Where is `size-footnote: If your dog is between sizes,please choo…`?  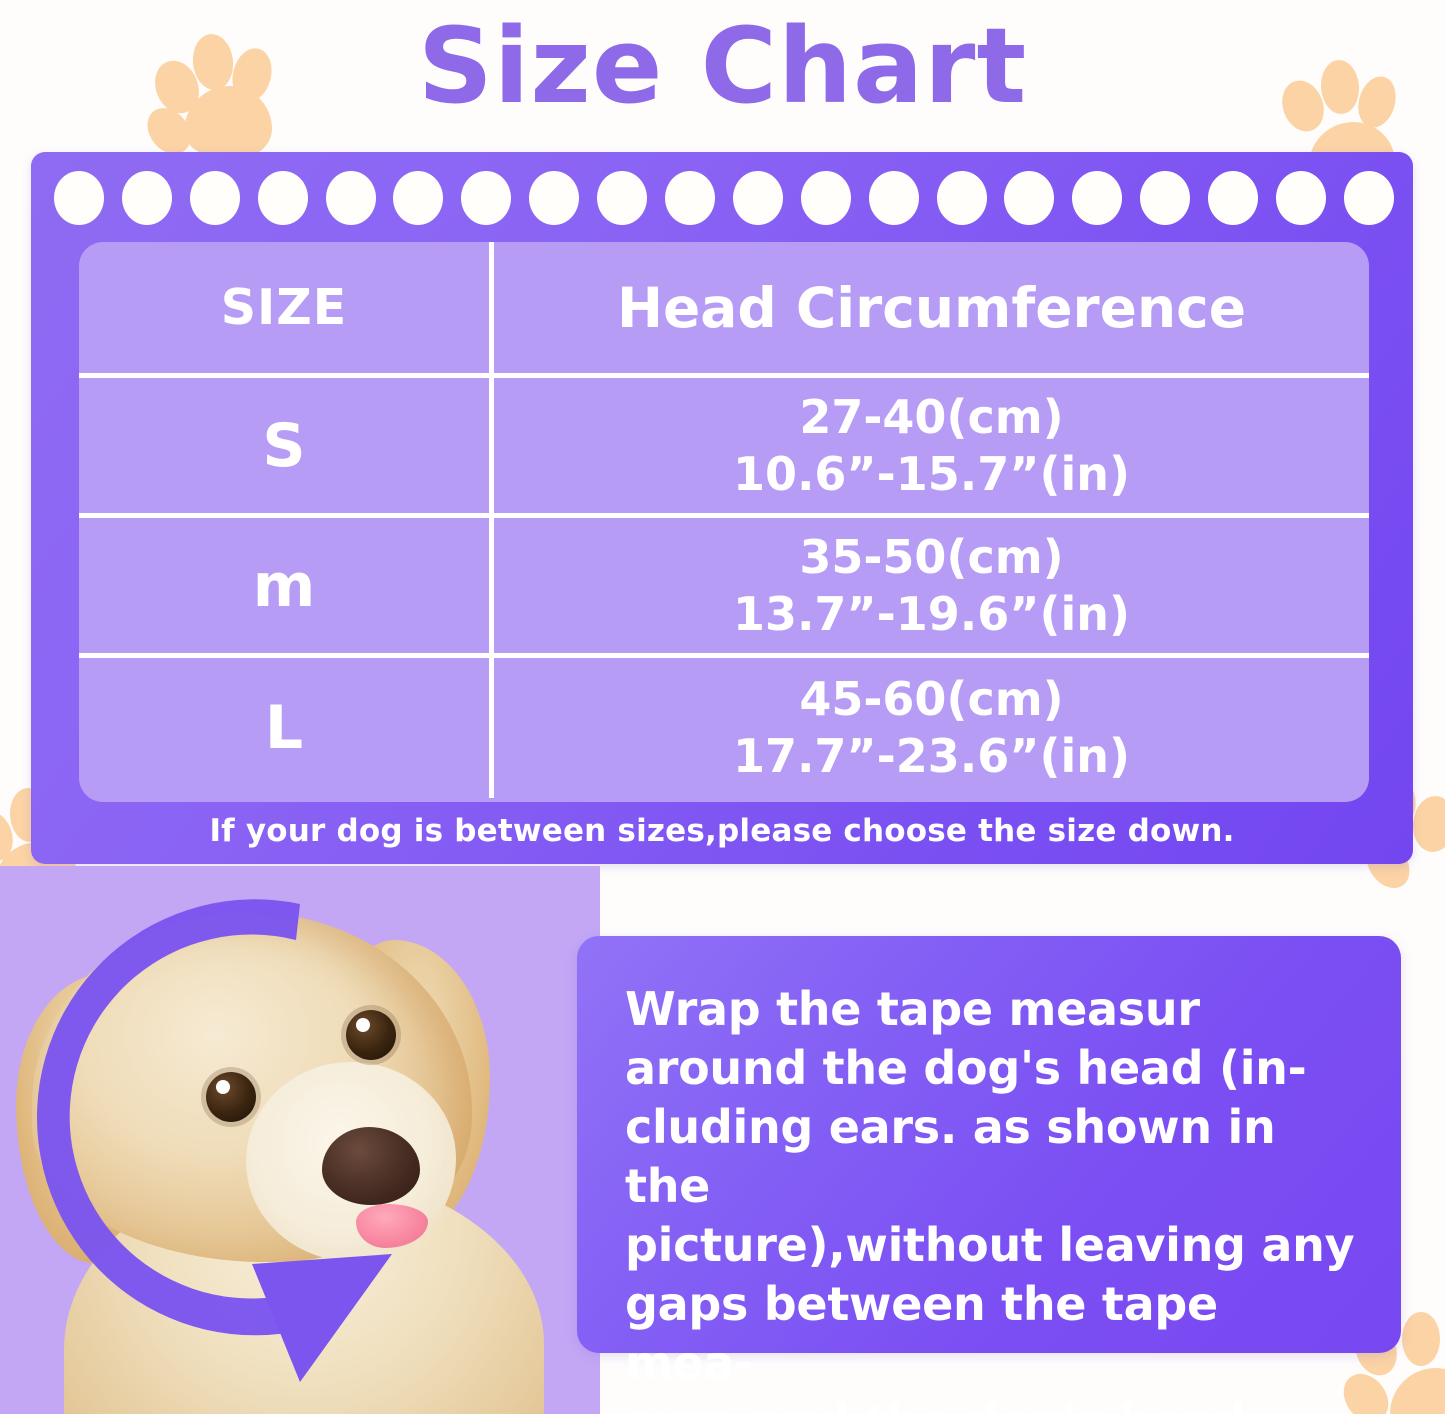 size-footnote: If your dog is between sizes,please choo… is located at coordinates (722, 831).